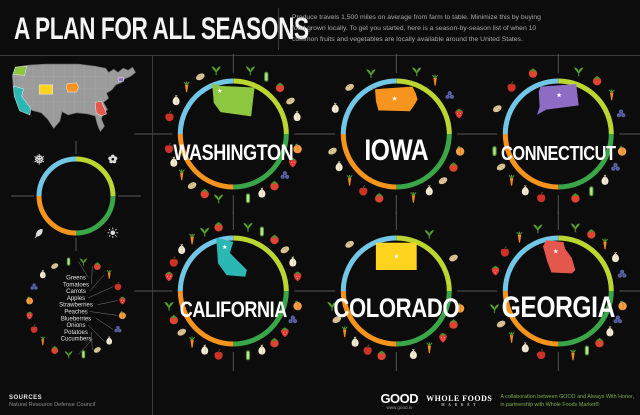  What do you see at coordinates (233, 310) in the screenshot?
I see `state-name: CALIFORNIA` at bounding box center [233, 310].